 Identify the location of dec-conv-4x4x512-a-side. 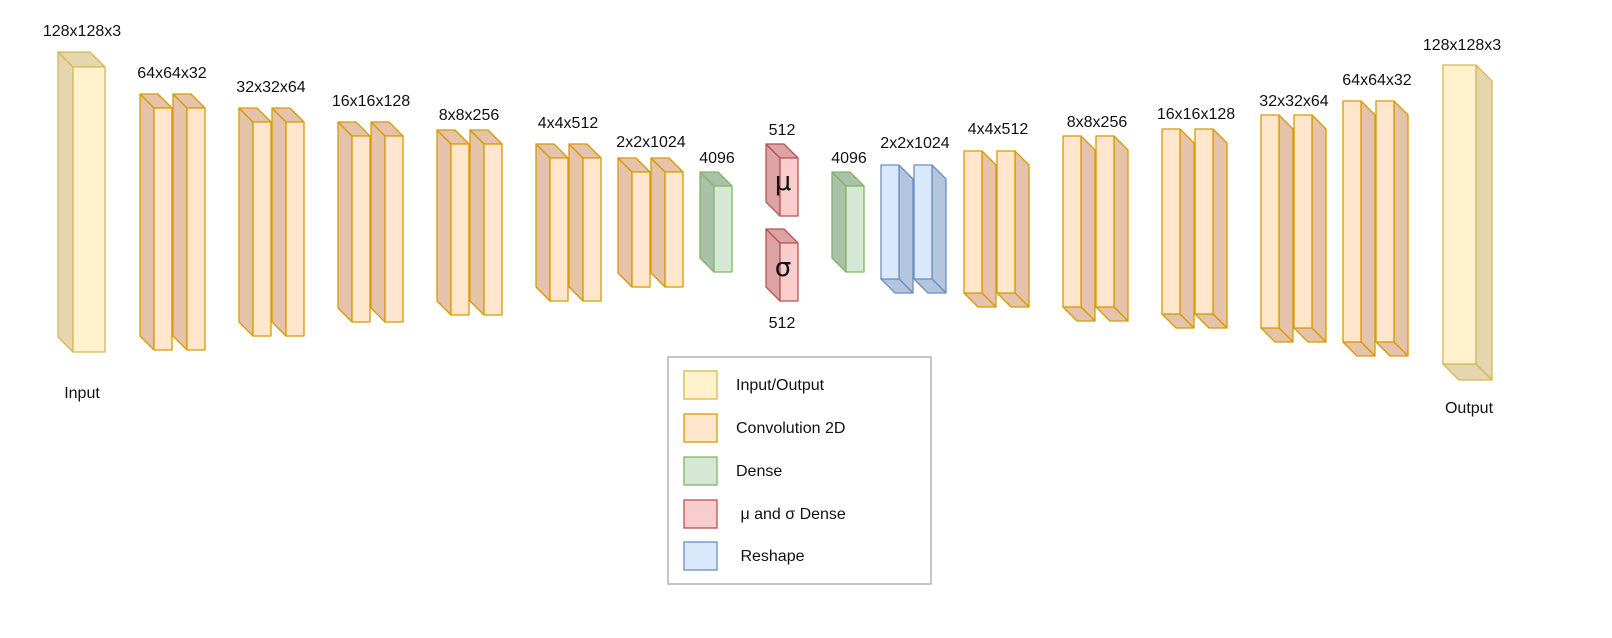
(989, 229).